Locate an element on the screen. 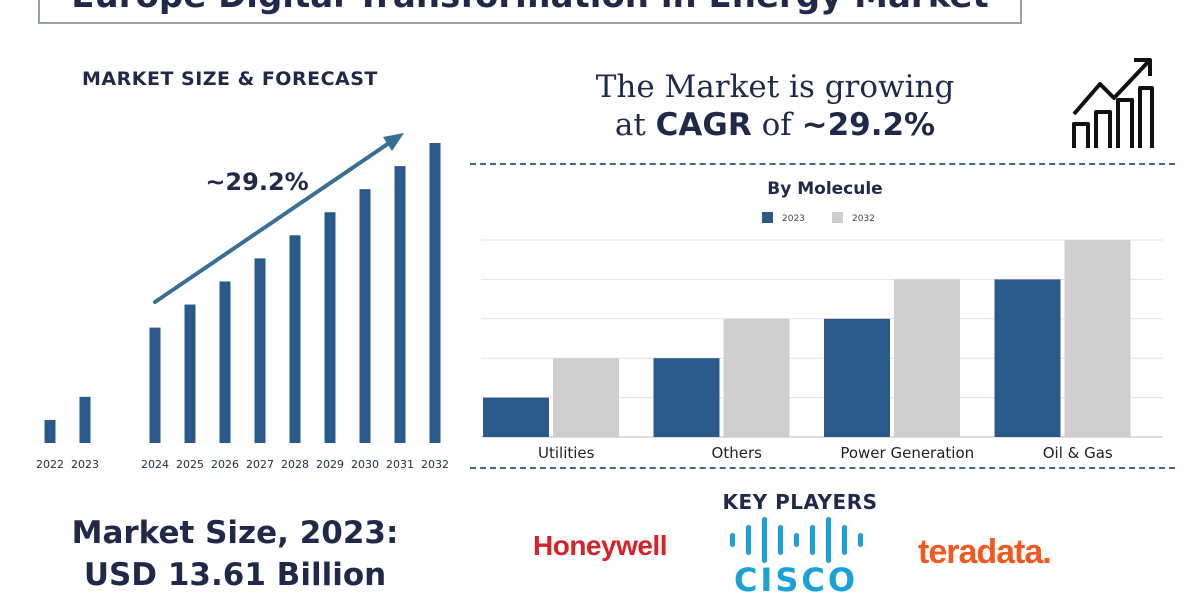 This screenshot has width=1200, height=600. molecule-category-label: Power Generation is located at coordinates (907, 453).